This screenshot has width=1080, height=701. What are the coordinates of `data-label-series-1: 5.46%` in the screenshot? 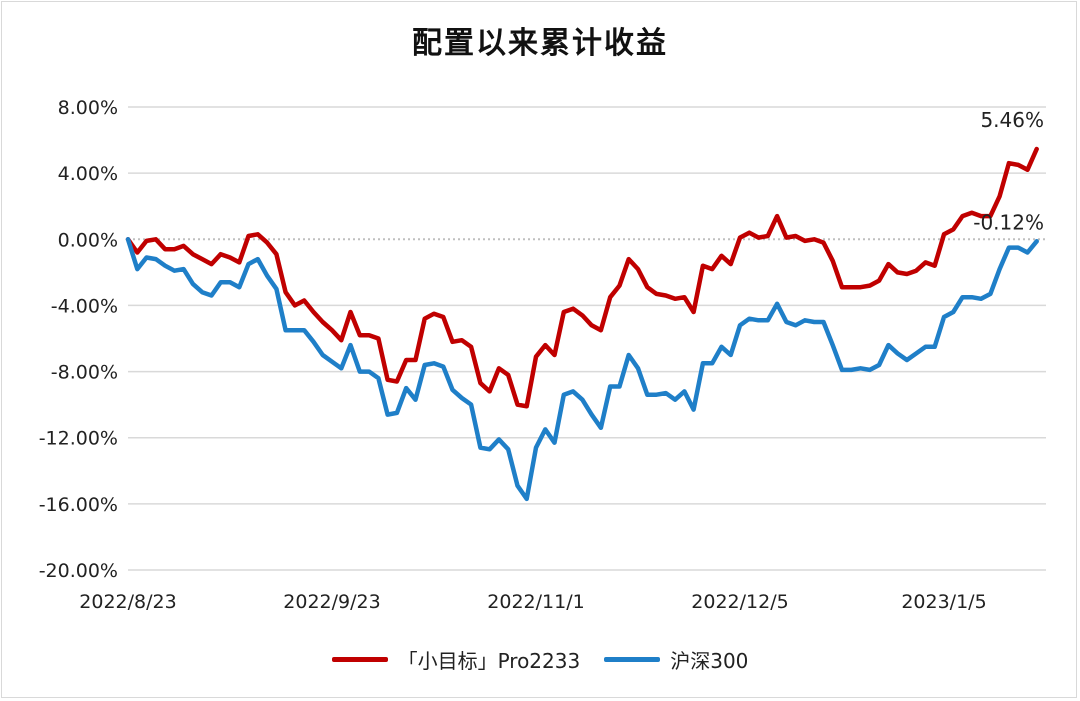 It's located at (1012, 120).